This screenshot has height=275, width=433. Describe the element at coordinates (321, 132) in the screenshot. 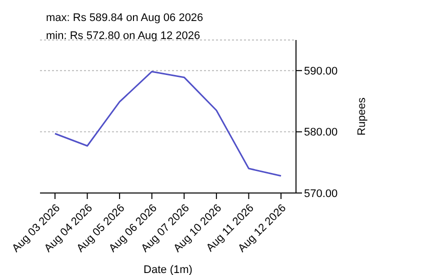

I see `y-tick-label: 580.00` at that location.